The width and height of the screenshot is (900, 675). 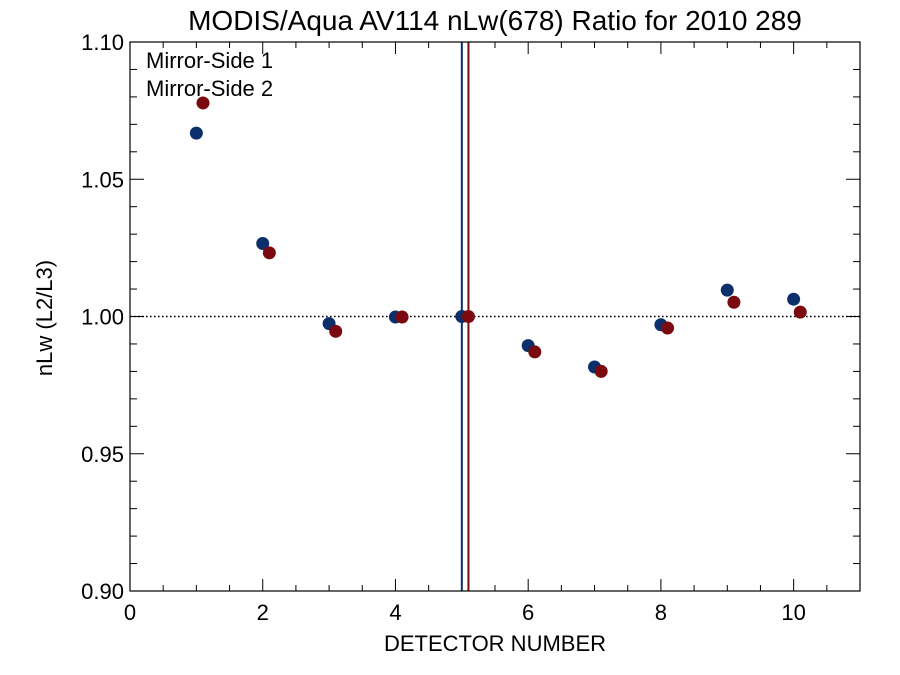 What do you see at coordinates (495, 643) in the screenshot?
I see `x-axis-label: DETECTOR NUMBER` at bounding box center [495, 643].